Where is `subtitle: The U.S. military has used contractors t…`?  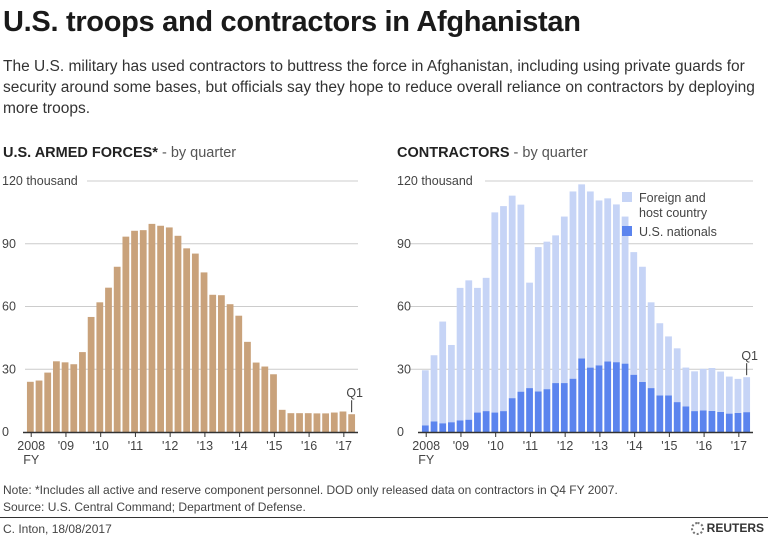 subtitle: The U.S. military has used contractors t… is located at coordinates (379, 87).